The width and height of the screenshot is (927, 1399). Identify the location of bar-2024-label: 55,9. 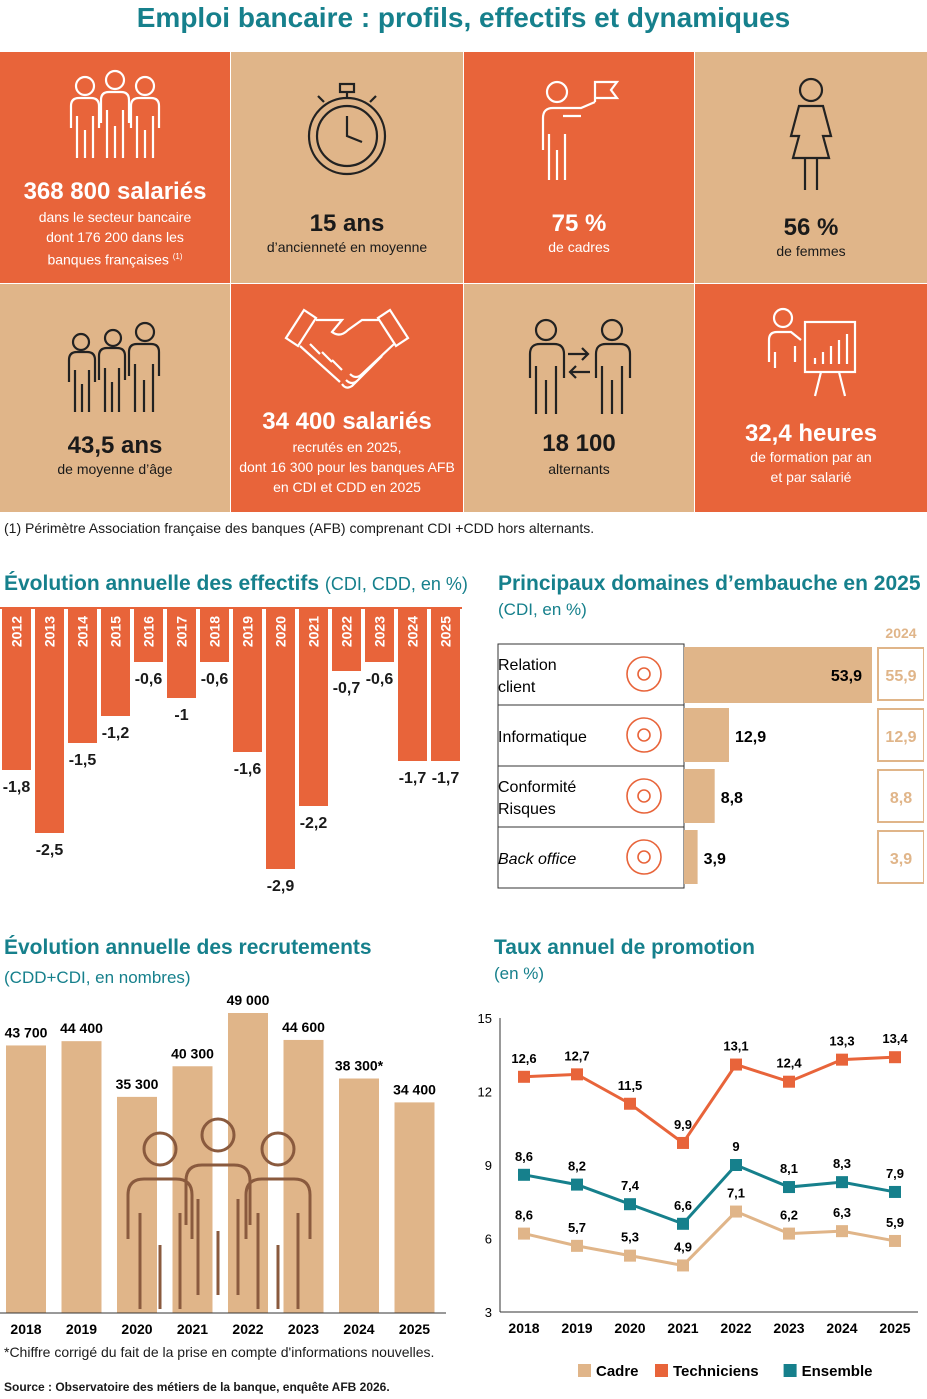
(900, 676).